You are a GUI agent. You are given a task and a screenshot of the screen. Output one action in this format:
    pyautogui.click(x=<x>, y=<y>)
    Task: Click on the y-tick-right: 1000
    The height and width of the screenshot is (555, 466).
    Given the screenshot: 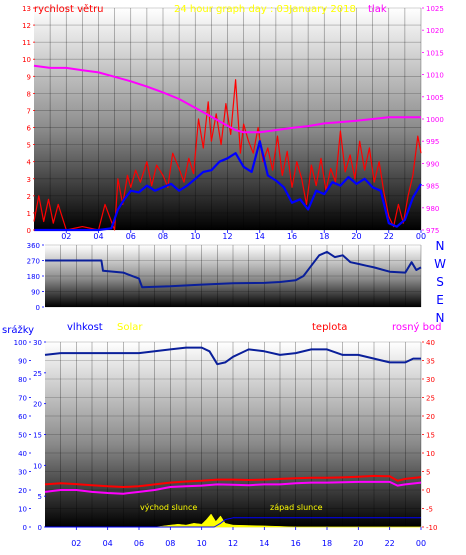 What is the action you would take?
    pyautogui.click(x=435, y=120)
    